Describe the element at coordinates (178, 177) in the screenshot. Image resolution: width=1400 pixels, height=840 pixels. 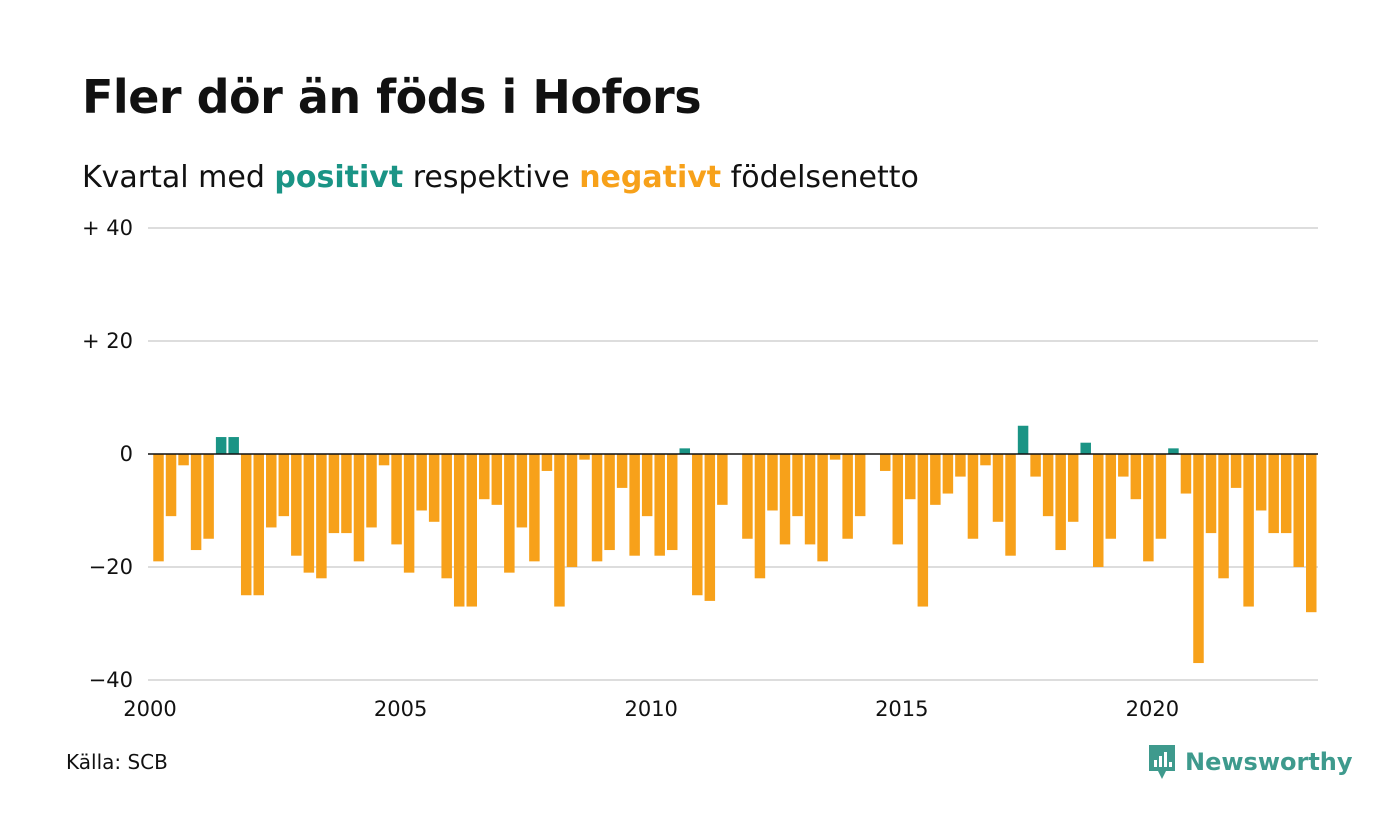
I see `subtitle-text: Kvartal med` at that location.